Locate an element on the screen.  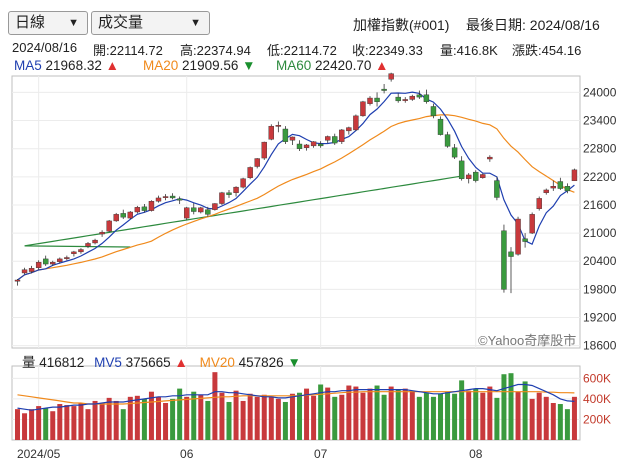
ma5-value: 21968.32 is located at coordinates (73, 65).